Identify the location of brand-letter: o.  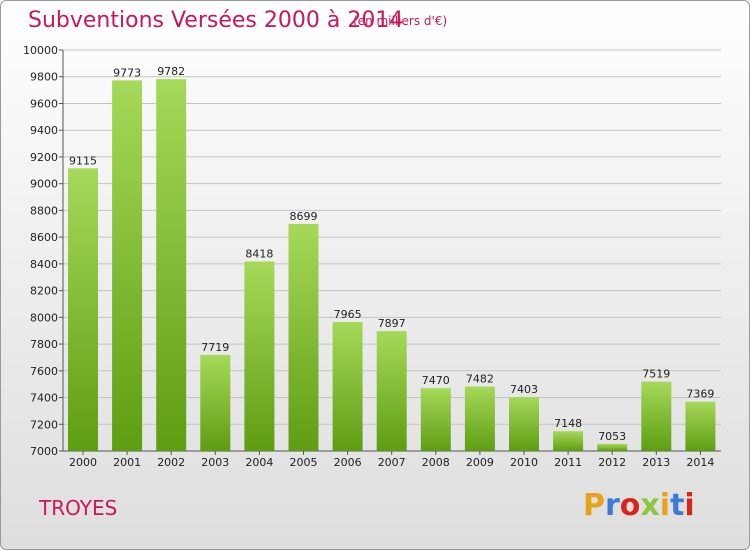
(630, 505).